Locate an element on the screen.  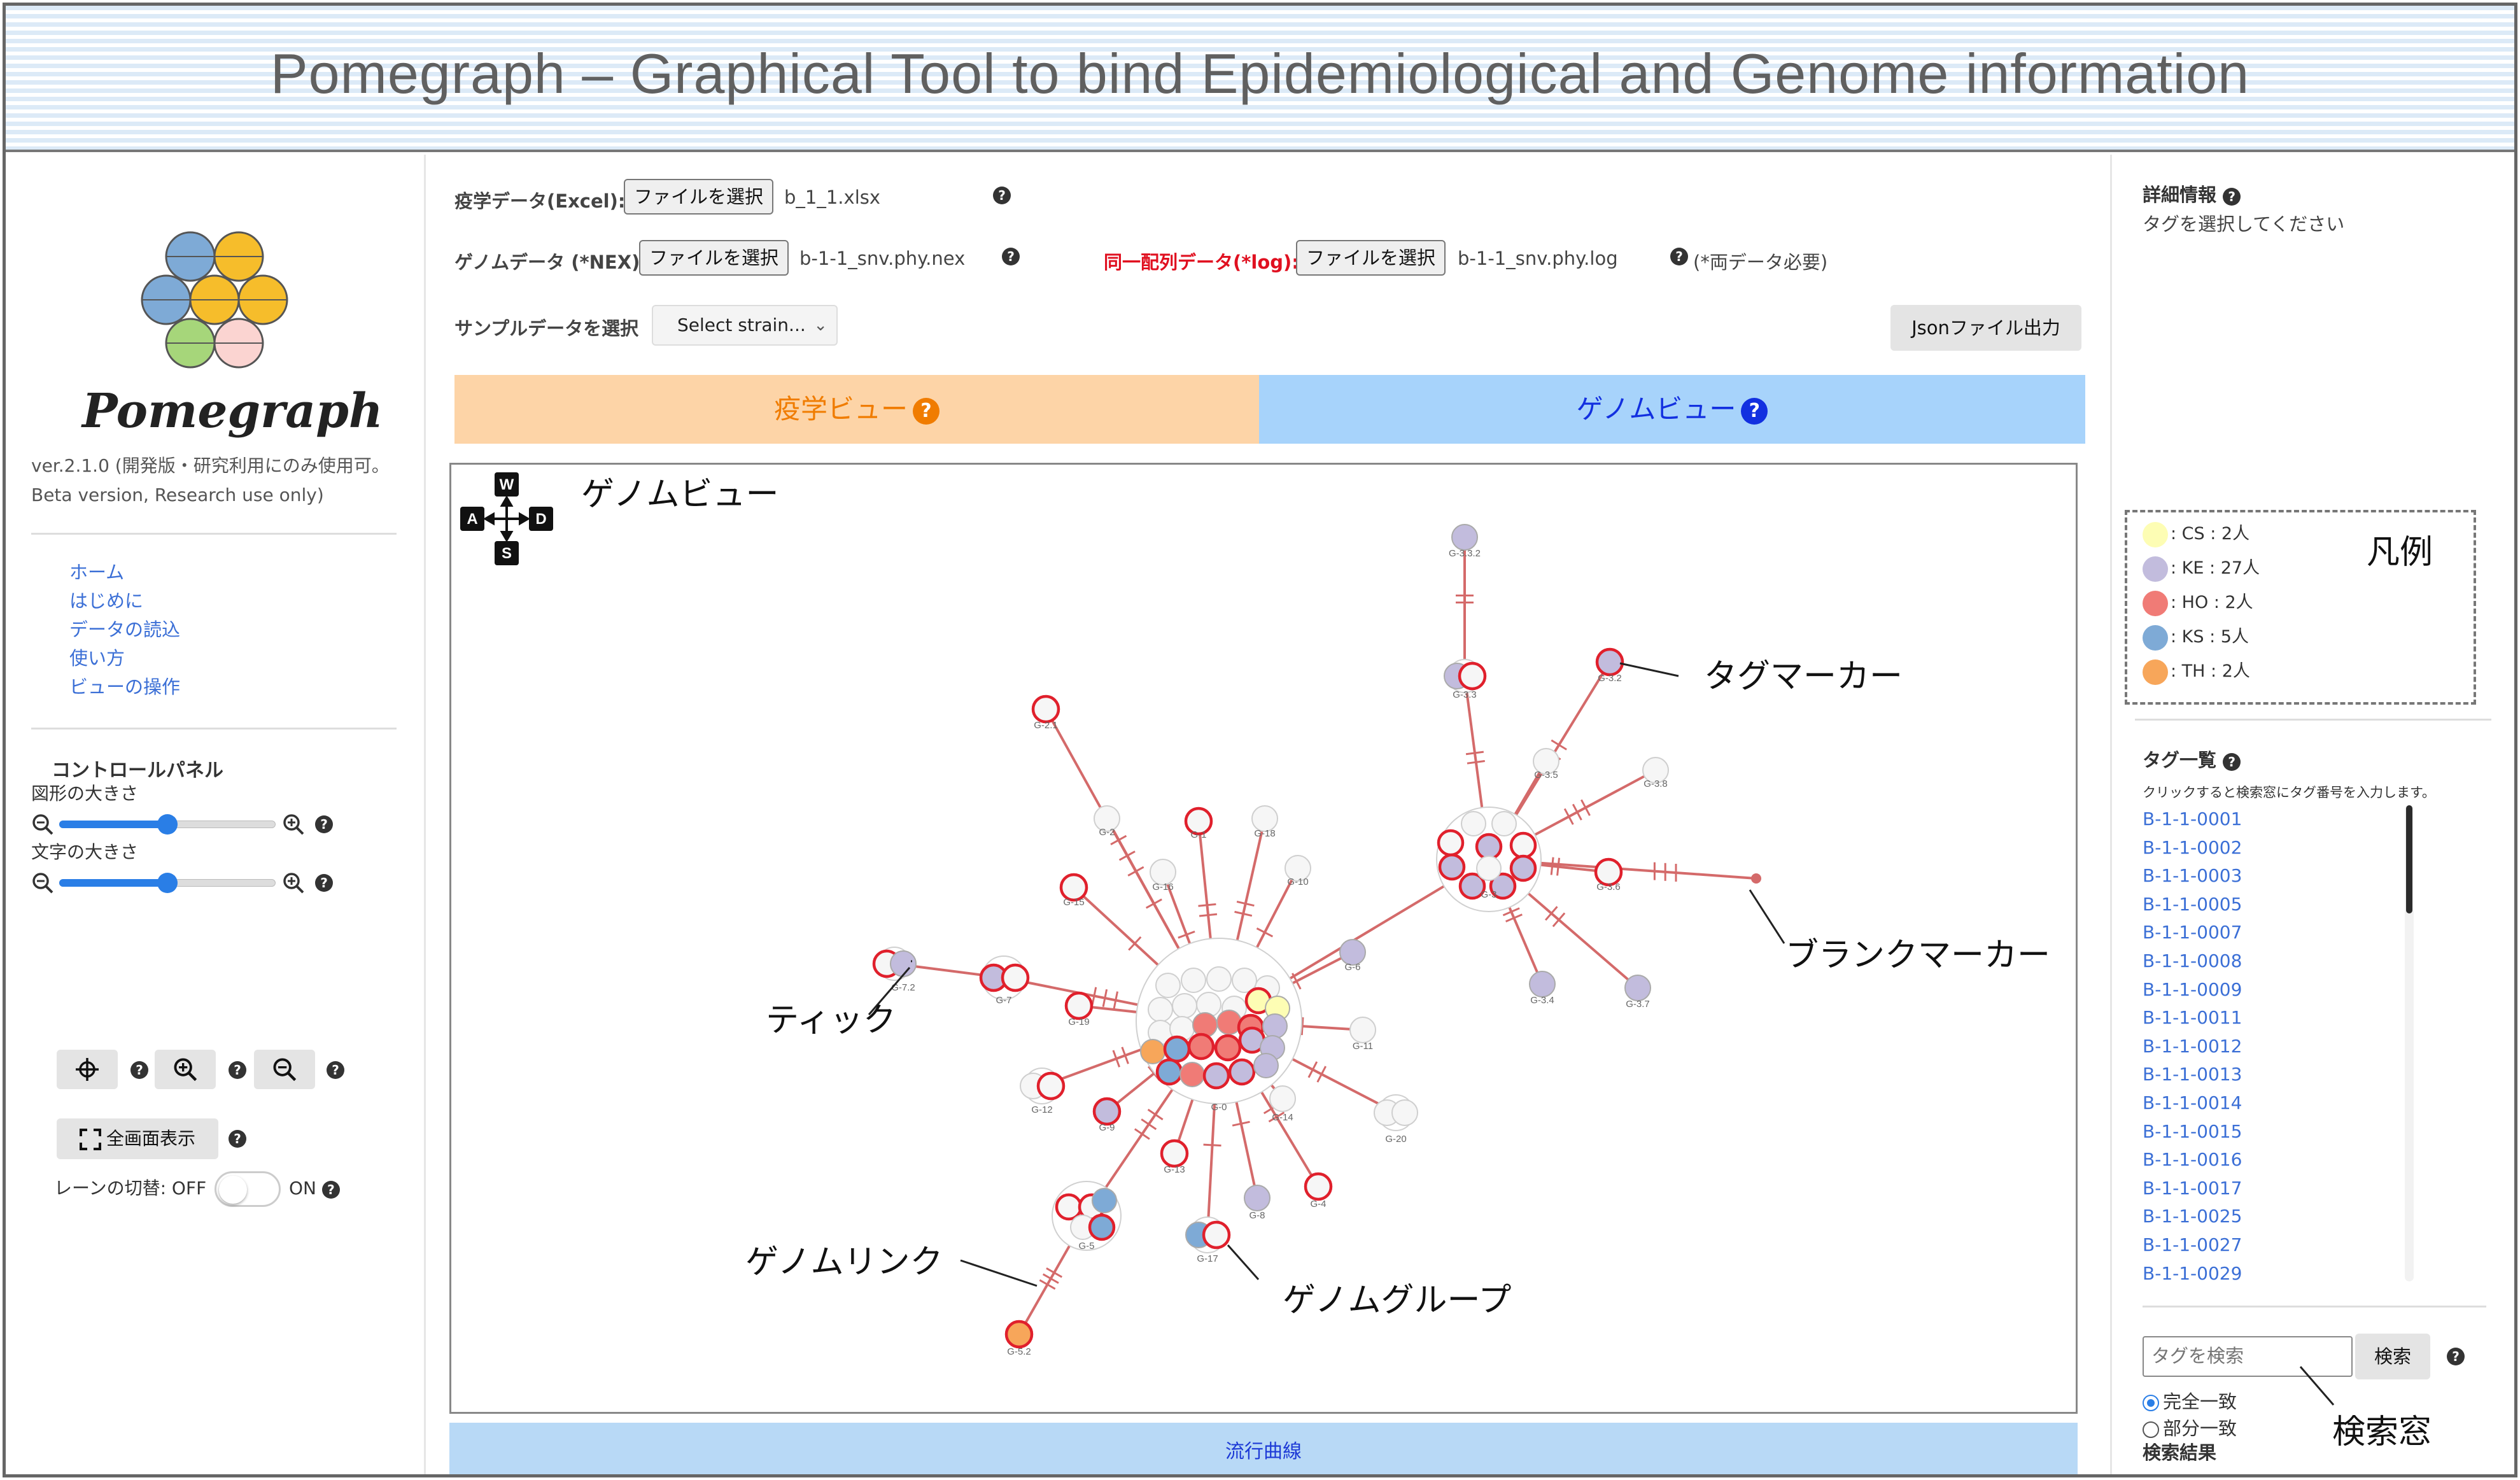
tag-list-scrollbar is located at coordinates (2409, 1043).